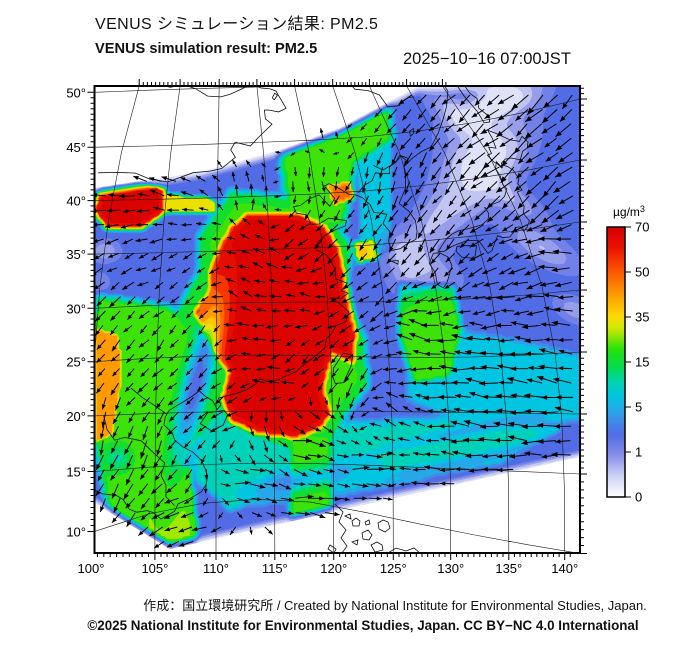  What do you see at coordinates (629, 211) in the screenshot?
I see `svg-text: µg/m3` at bounding box center [629, 211].